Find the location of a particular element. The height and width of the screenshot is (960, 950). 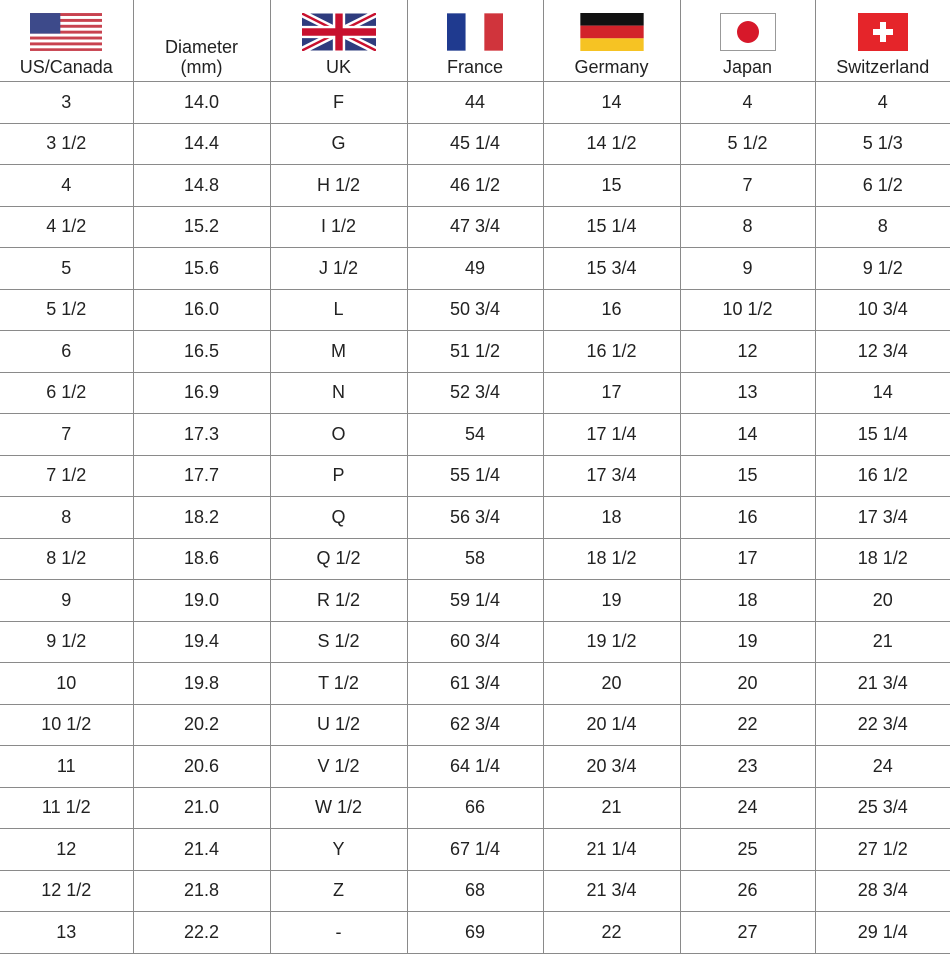

cell-france: 56 3/4 is located at coordinates (475, 517).